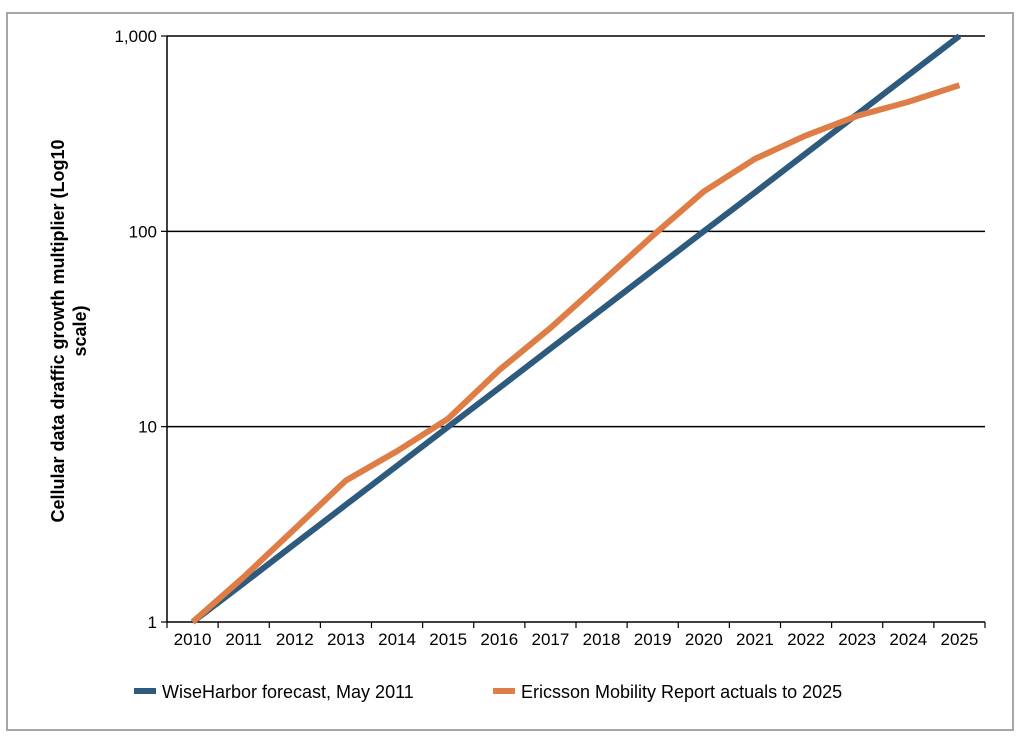 This screenshot has width=1024, height=745. What do you see at coordinates (602, 639) in the screenshot?
I see `x-tick-label-2018: 2018` at bounding box center [602, 639].